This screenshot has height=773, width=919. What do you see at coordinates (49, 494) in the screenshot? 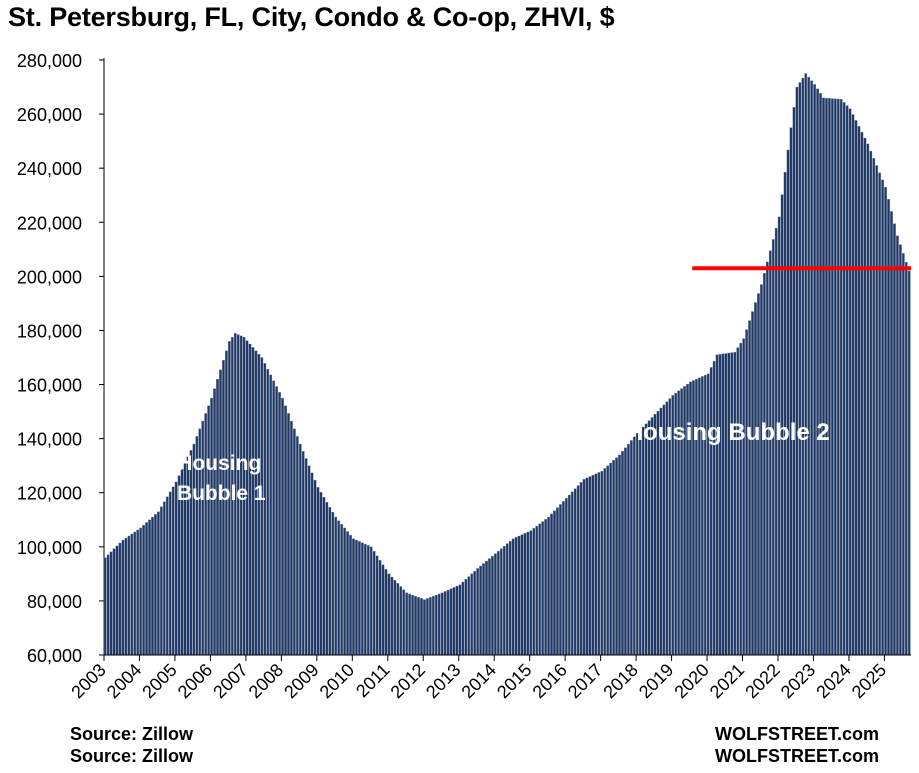
I see `y-tick-label: 120,000` at bounding box center [49, 494].